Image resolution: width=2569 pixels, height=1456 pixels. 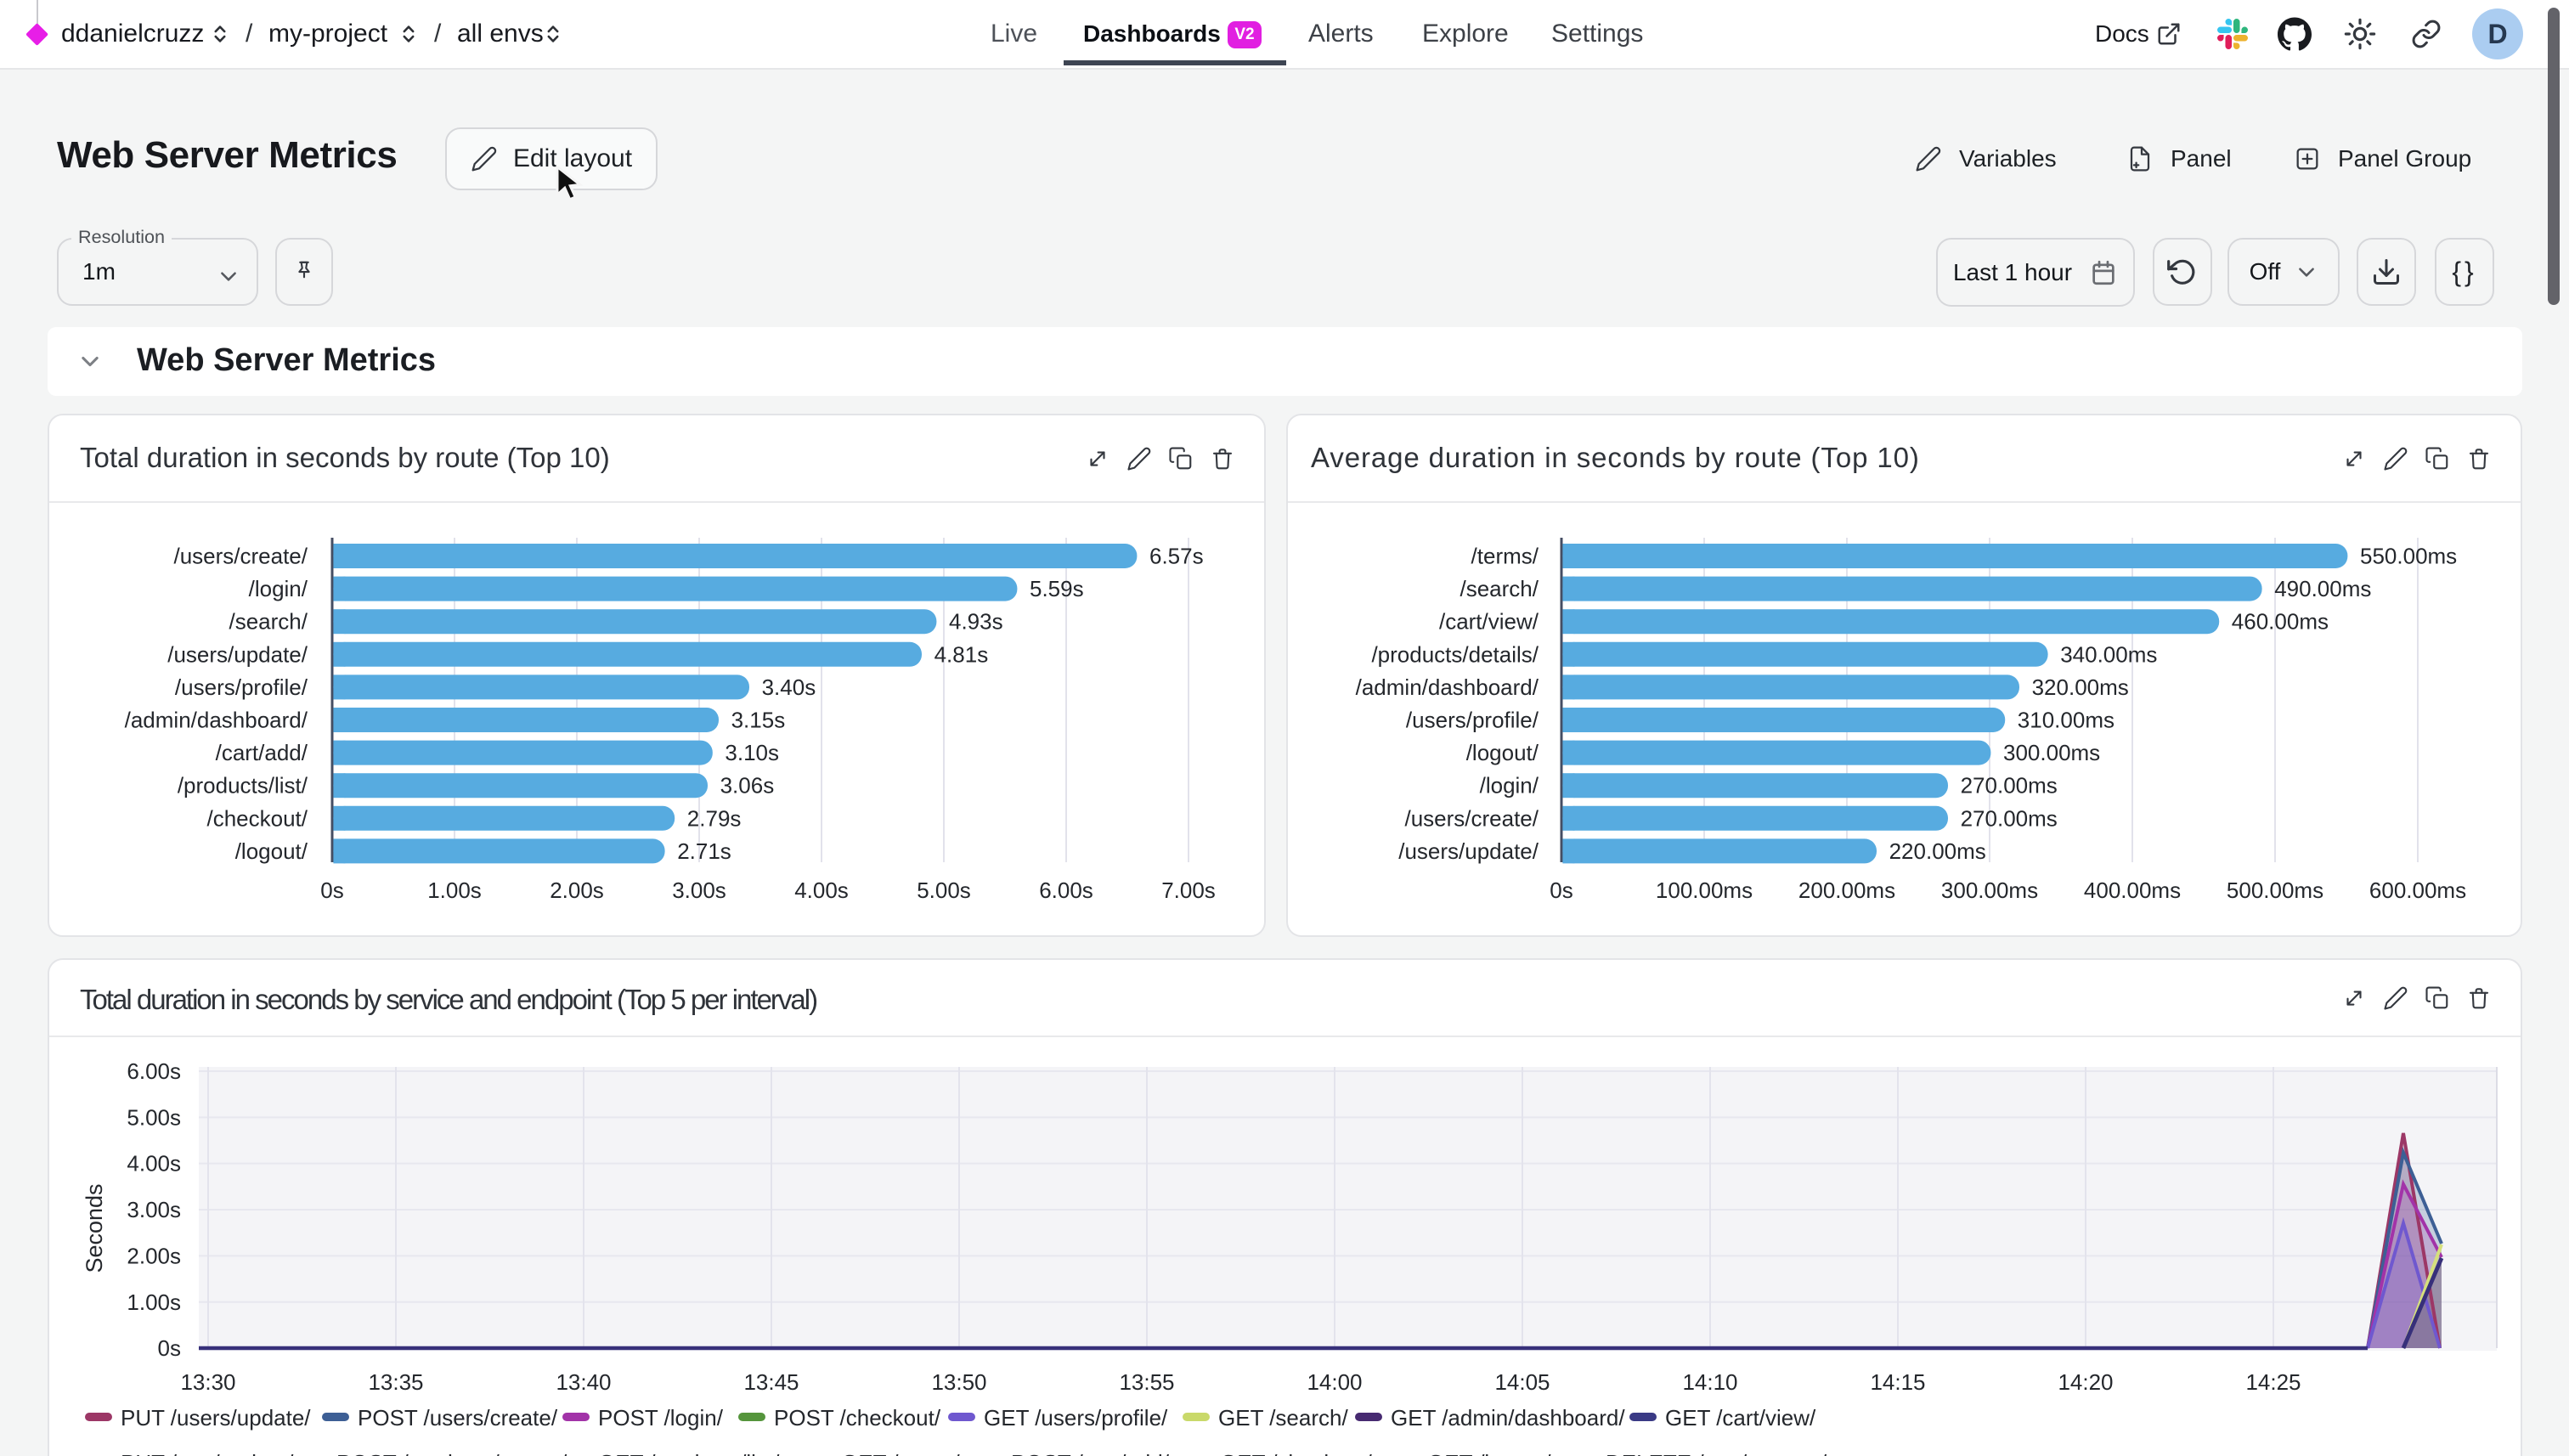 I want to click on svg-text: GET /terms/, so click(x=901, y=1453).